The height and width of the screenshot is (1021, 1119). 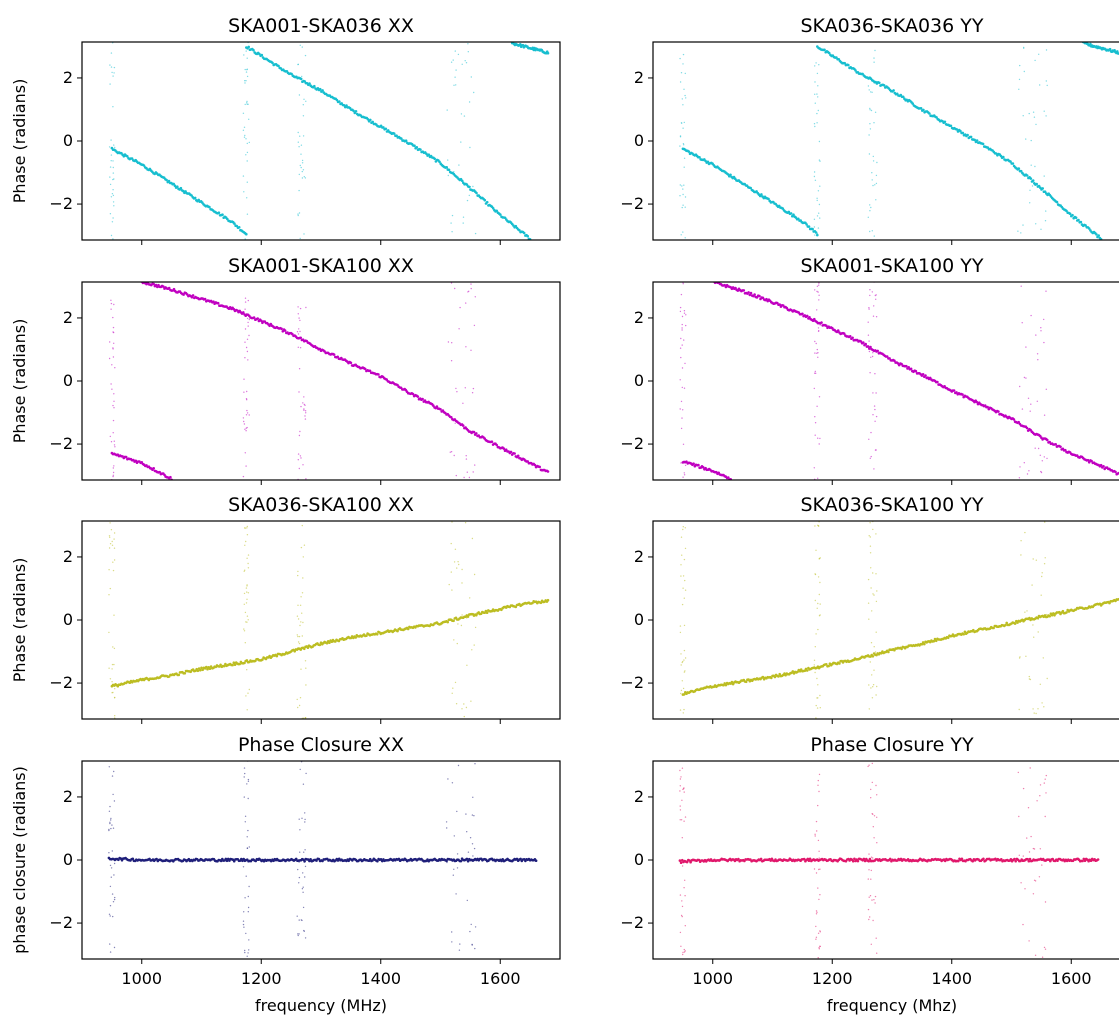 What do you see at coordinates (19, 620) in the screenshot?
I see `y-axis-label: Phase (radians)` at bounding box center [19, 620].